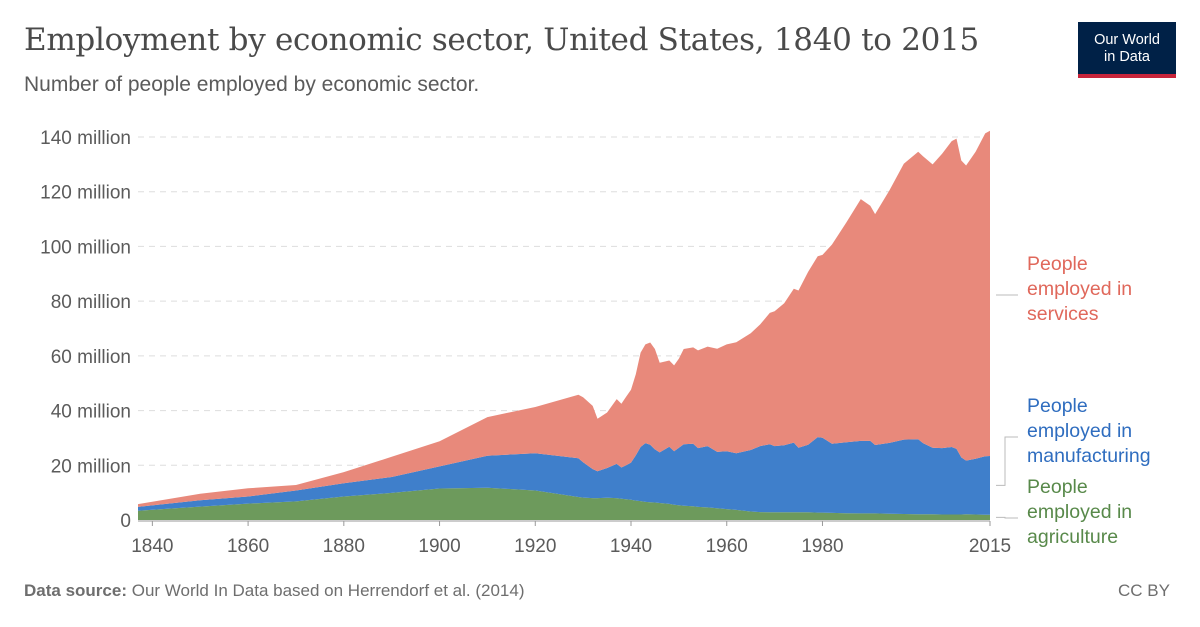 This screenshot has height=627, width=1200. What do you see at coordinates (822, 546) in the screenshot?
I see `x-tick-label: 1980` at bounding box center [822, 546].